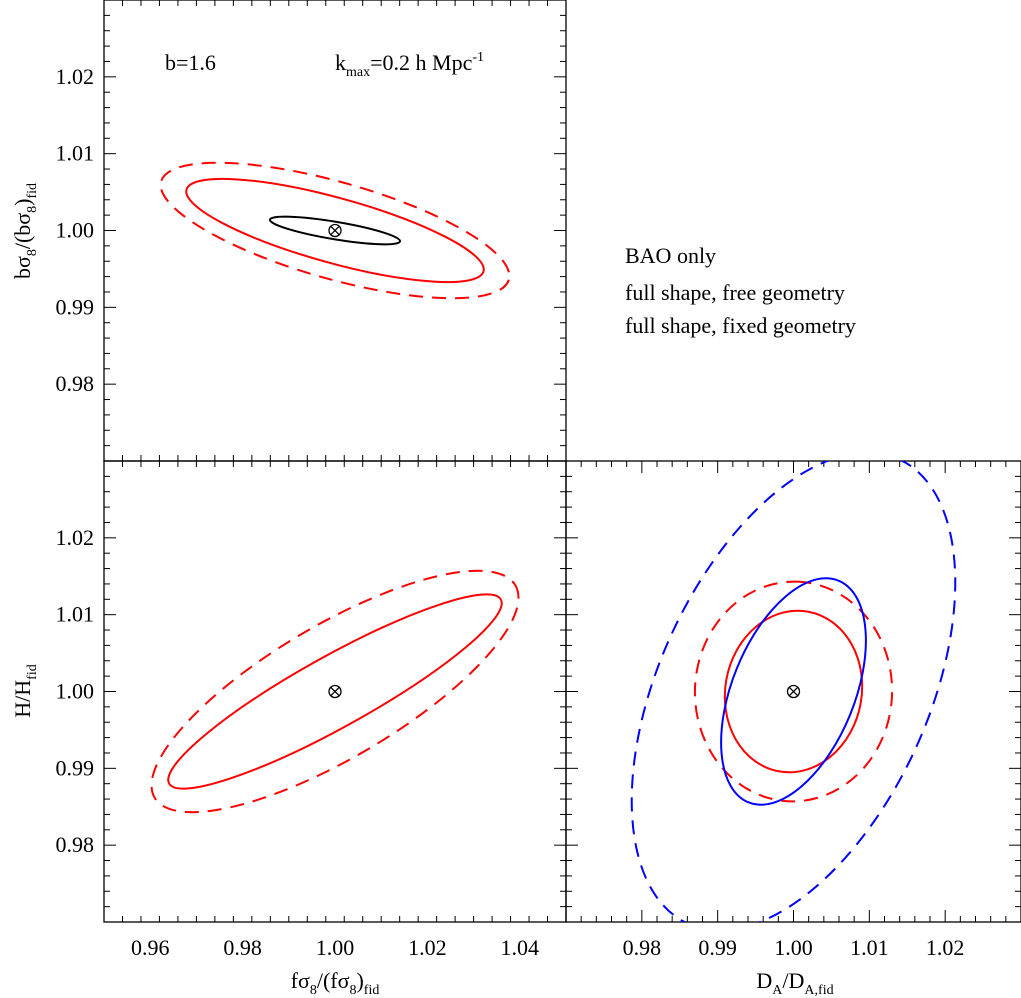  What do you see at coordinates (190, 62) in the screenshot?
I see `bias-annotation: b=1.6` at bounding box center [190, 62].